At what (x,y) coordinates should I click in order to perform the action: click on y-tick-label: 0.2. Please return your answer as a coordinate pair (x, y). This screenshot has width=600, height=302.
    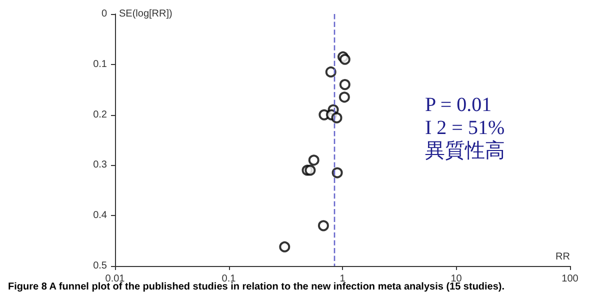
    Looking at the image, I should click on (100, 114).